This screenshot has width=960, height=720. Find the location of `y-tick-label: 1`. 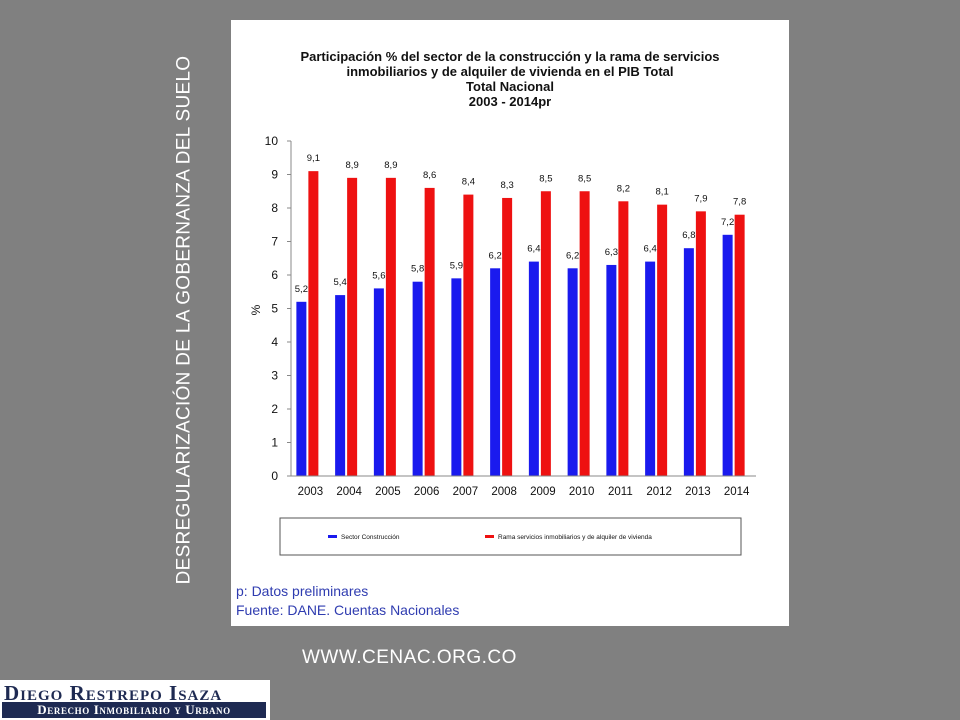

y-tick-label: 1 is located at coordinates (274, 443).